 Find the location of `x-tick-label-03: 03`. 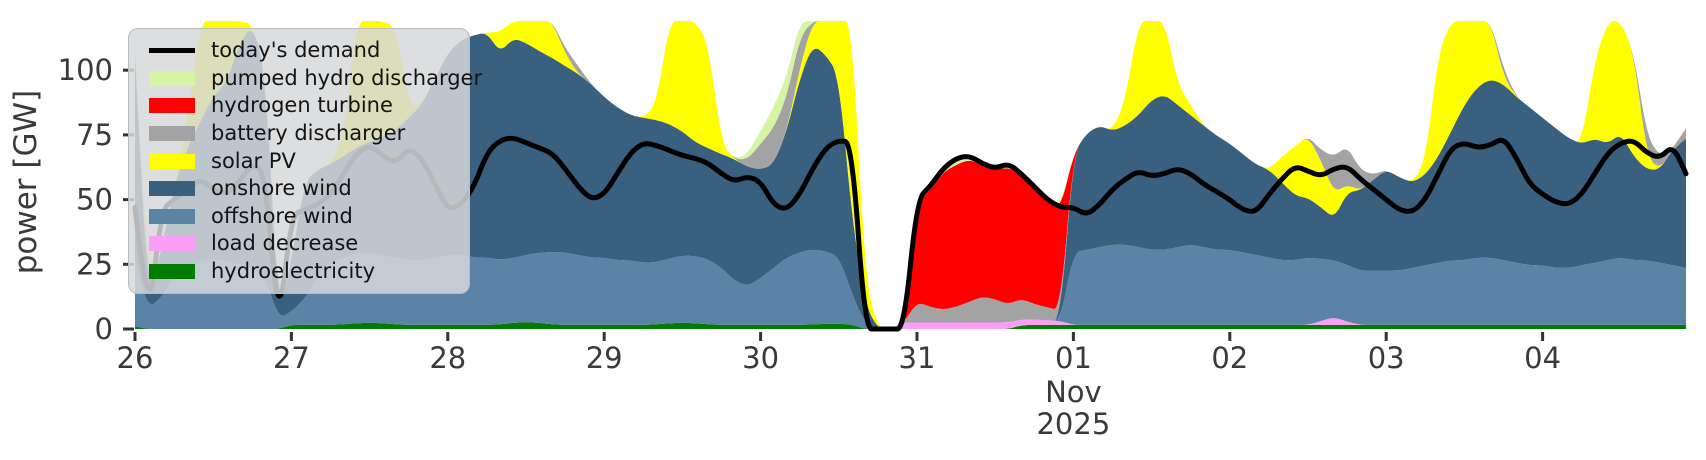

x-tick-label-03: 03 is located at coordinates (1386, 358).